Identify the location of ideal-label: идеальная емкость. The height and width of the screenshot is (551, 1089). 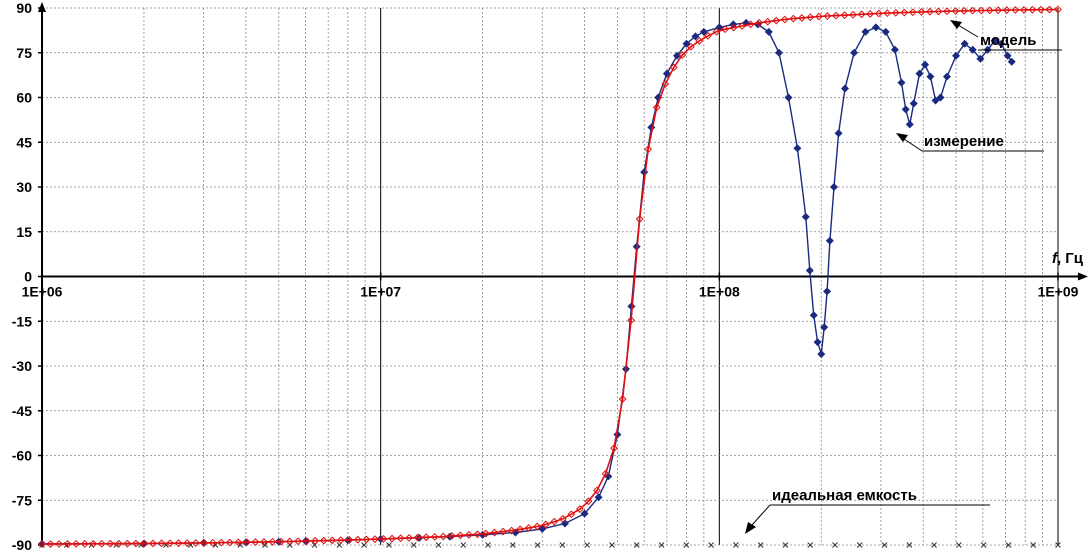
(844, 495).